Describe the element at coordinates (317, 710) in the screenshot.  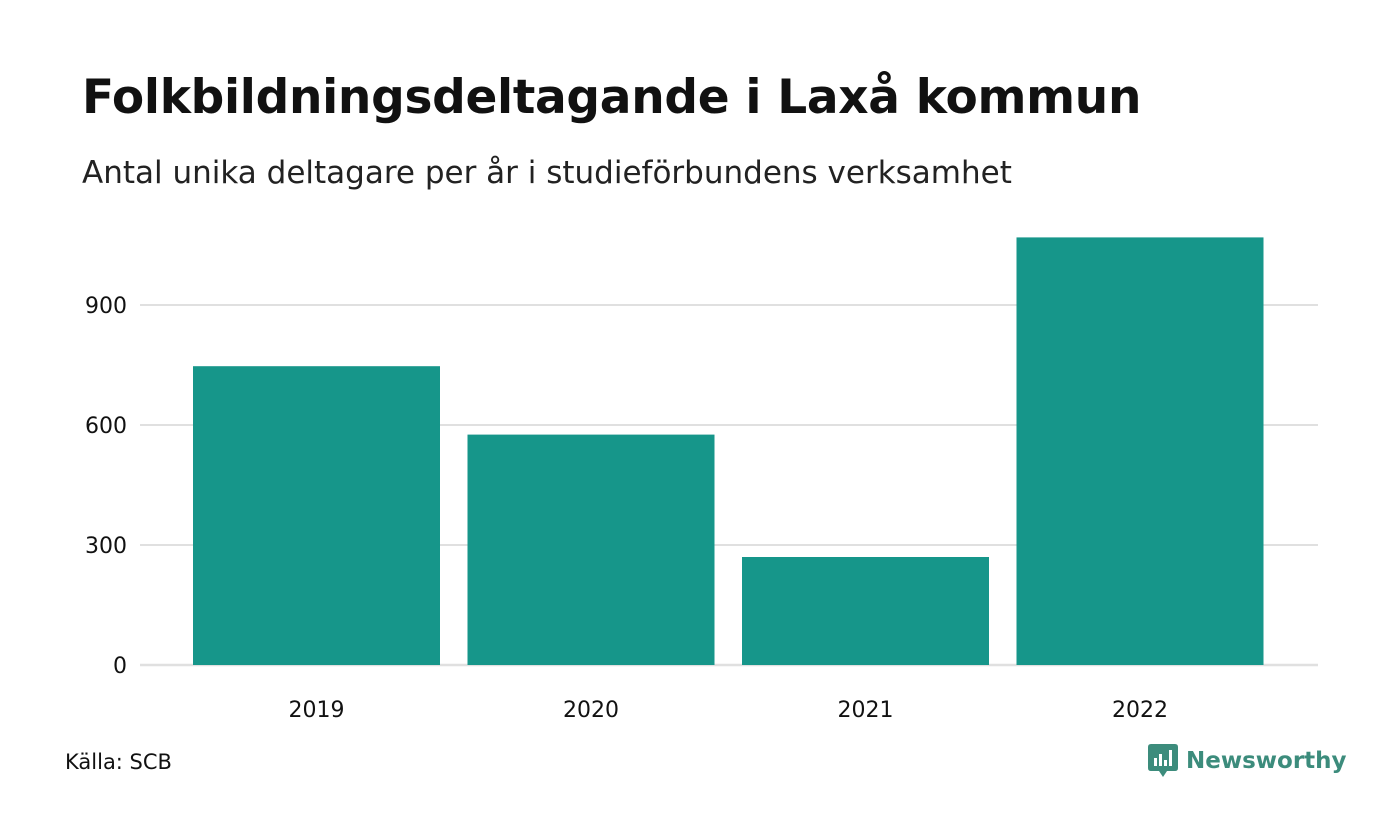
I see `x-tick-label: 2019` at that location.